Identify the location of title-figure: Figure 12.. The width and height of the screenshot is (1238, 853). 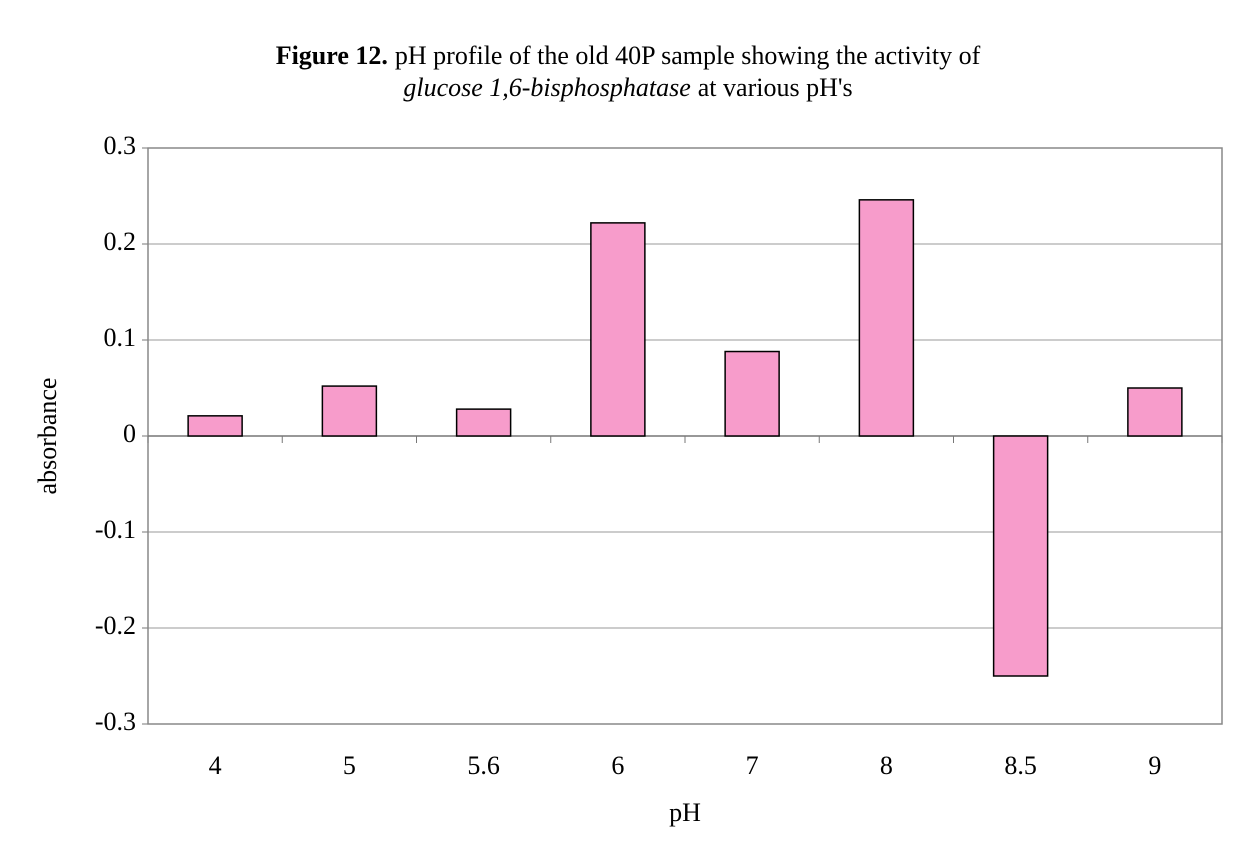
(332, 55).